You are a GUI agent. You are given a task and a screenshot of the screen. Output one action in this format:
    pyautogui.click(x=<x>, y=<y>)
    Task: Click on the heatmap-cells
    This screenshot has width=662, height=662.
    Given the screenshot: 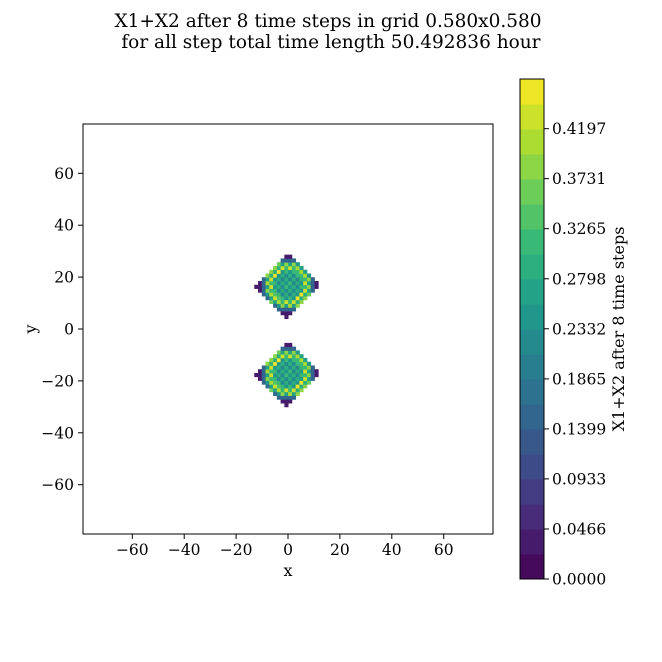 What is the action you would take?
    pyautogui.click(x=286, y=331)
    